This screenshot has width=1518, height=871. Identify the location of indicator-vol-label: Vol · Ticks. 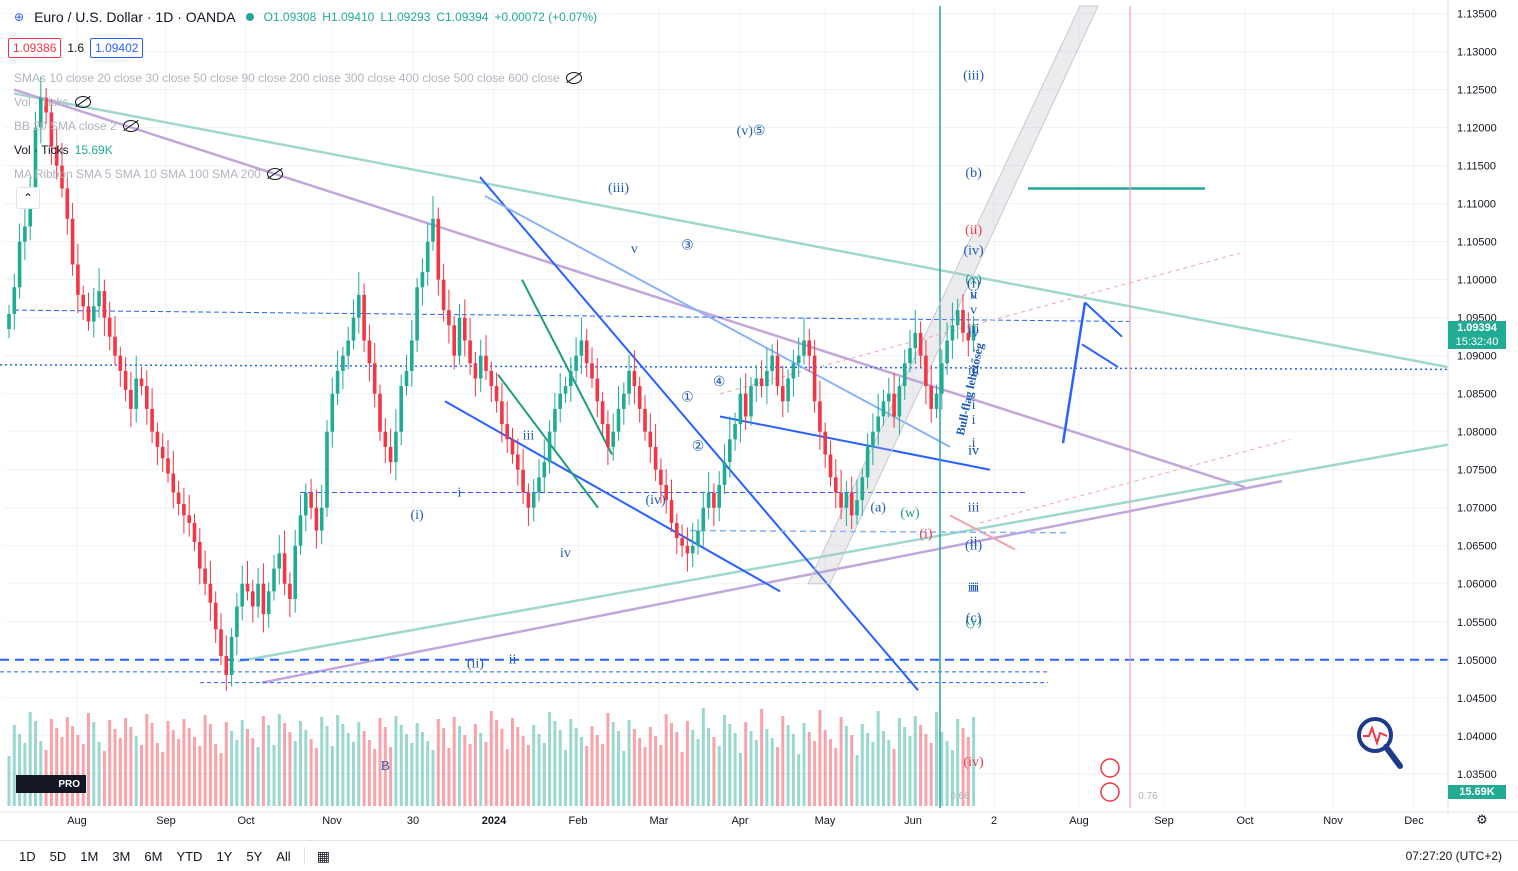
(41, 150).